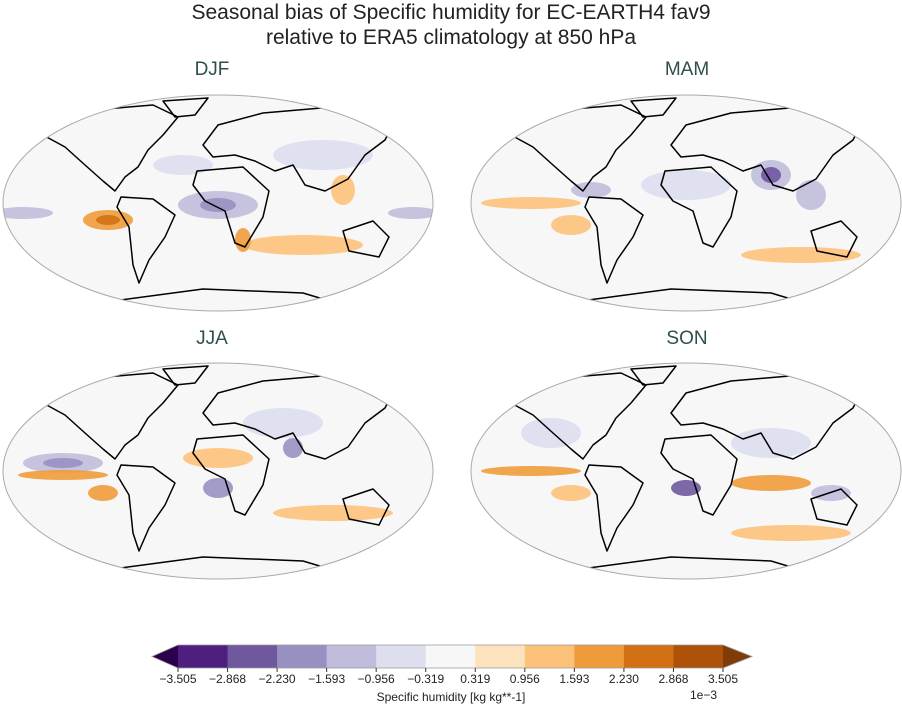 This screenshot has height=706, width=902. I want to click on colorbar-tick-label: −0.956, so click(376, 679).